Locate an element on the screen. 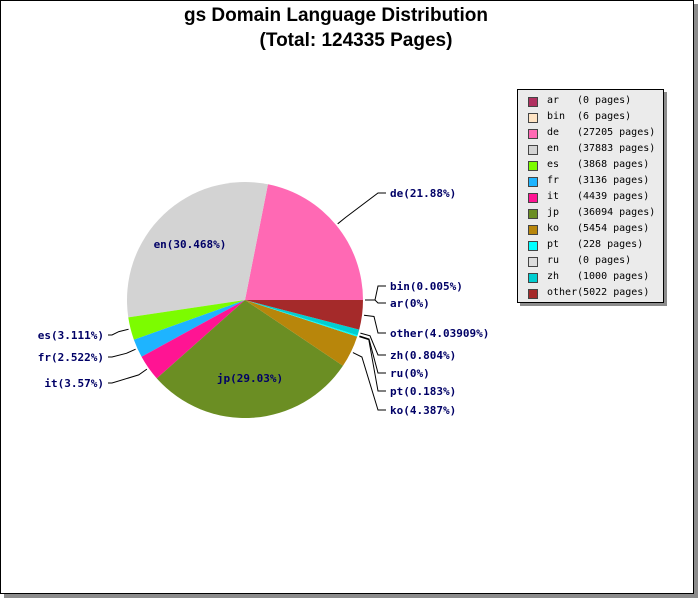  legend-pages-zh: (1000 pages) is located at coordinates (613, 276).